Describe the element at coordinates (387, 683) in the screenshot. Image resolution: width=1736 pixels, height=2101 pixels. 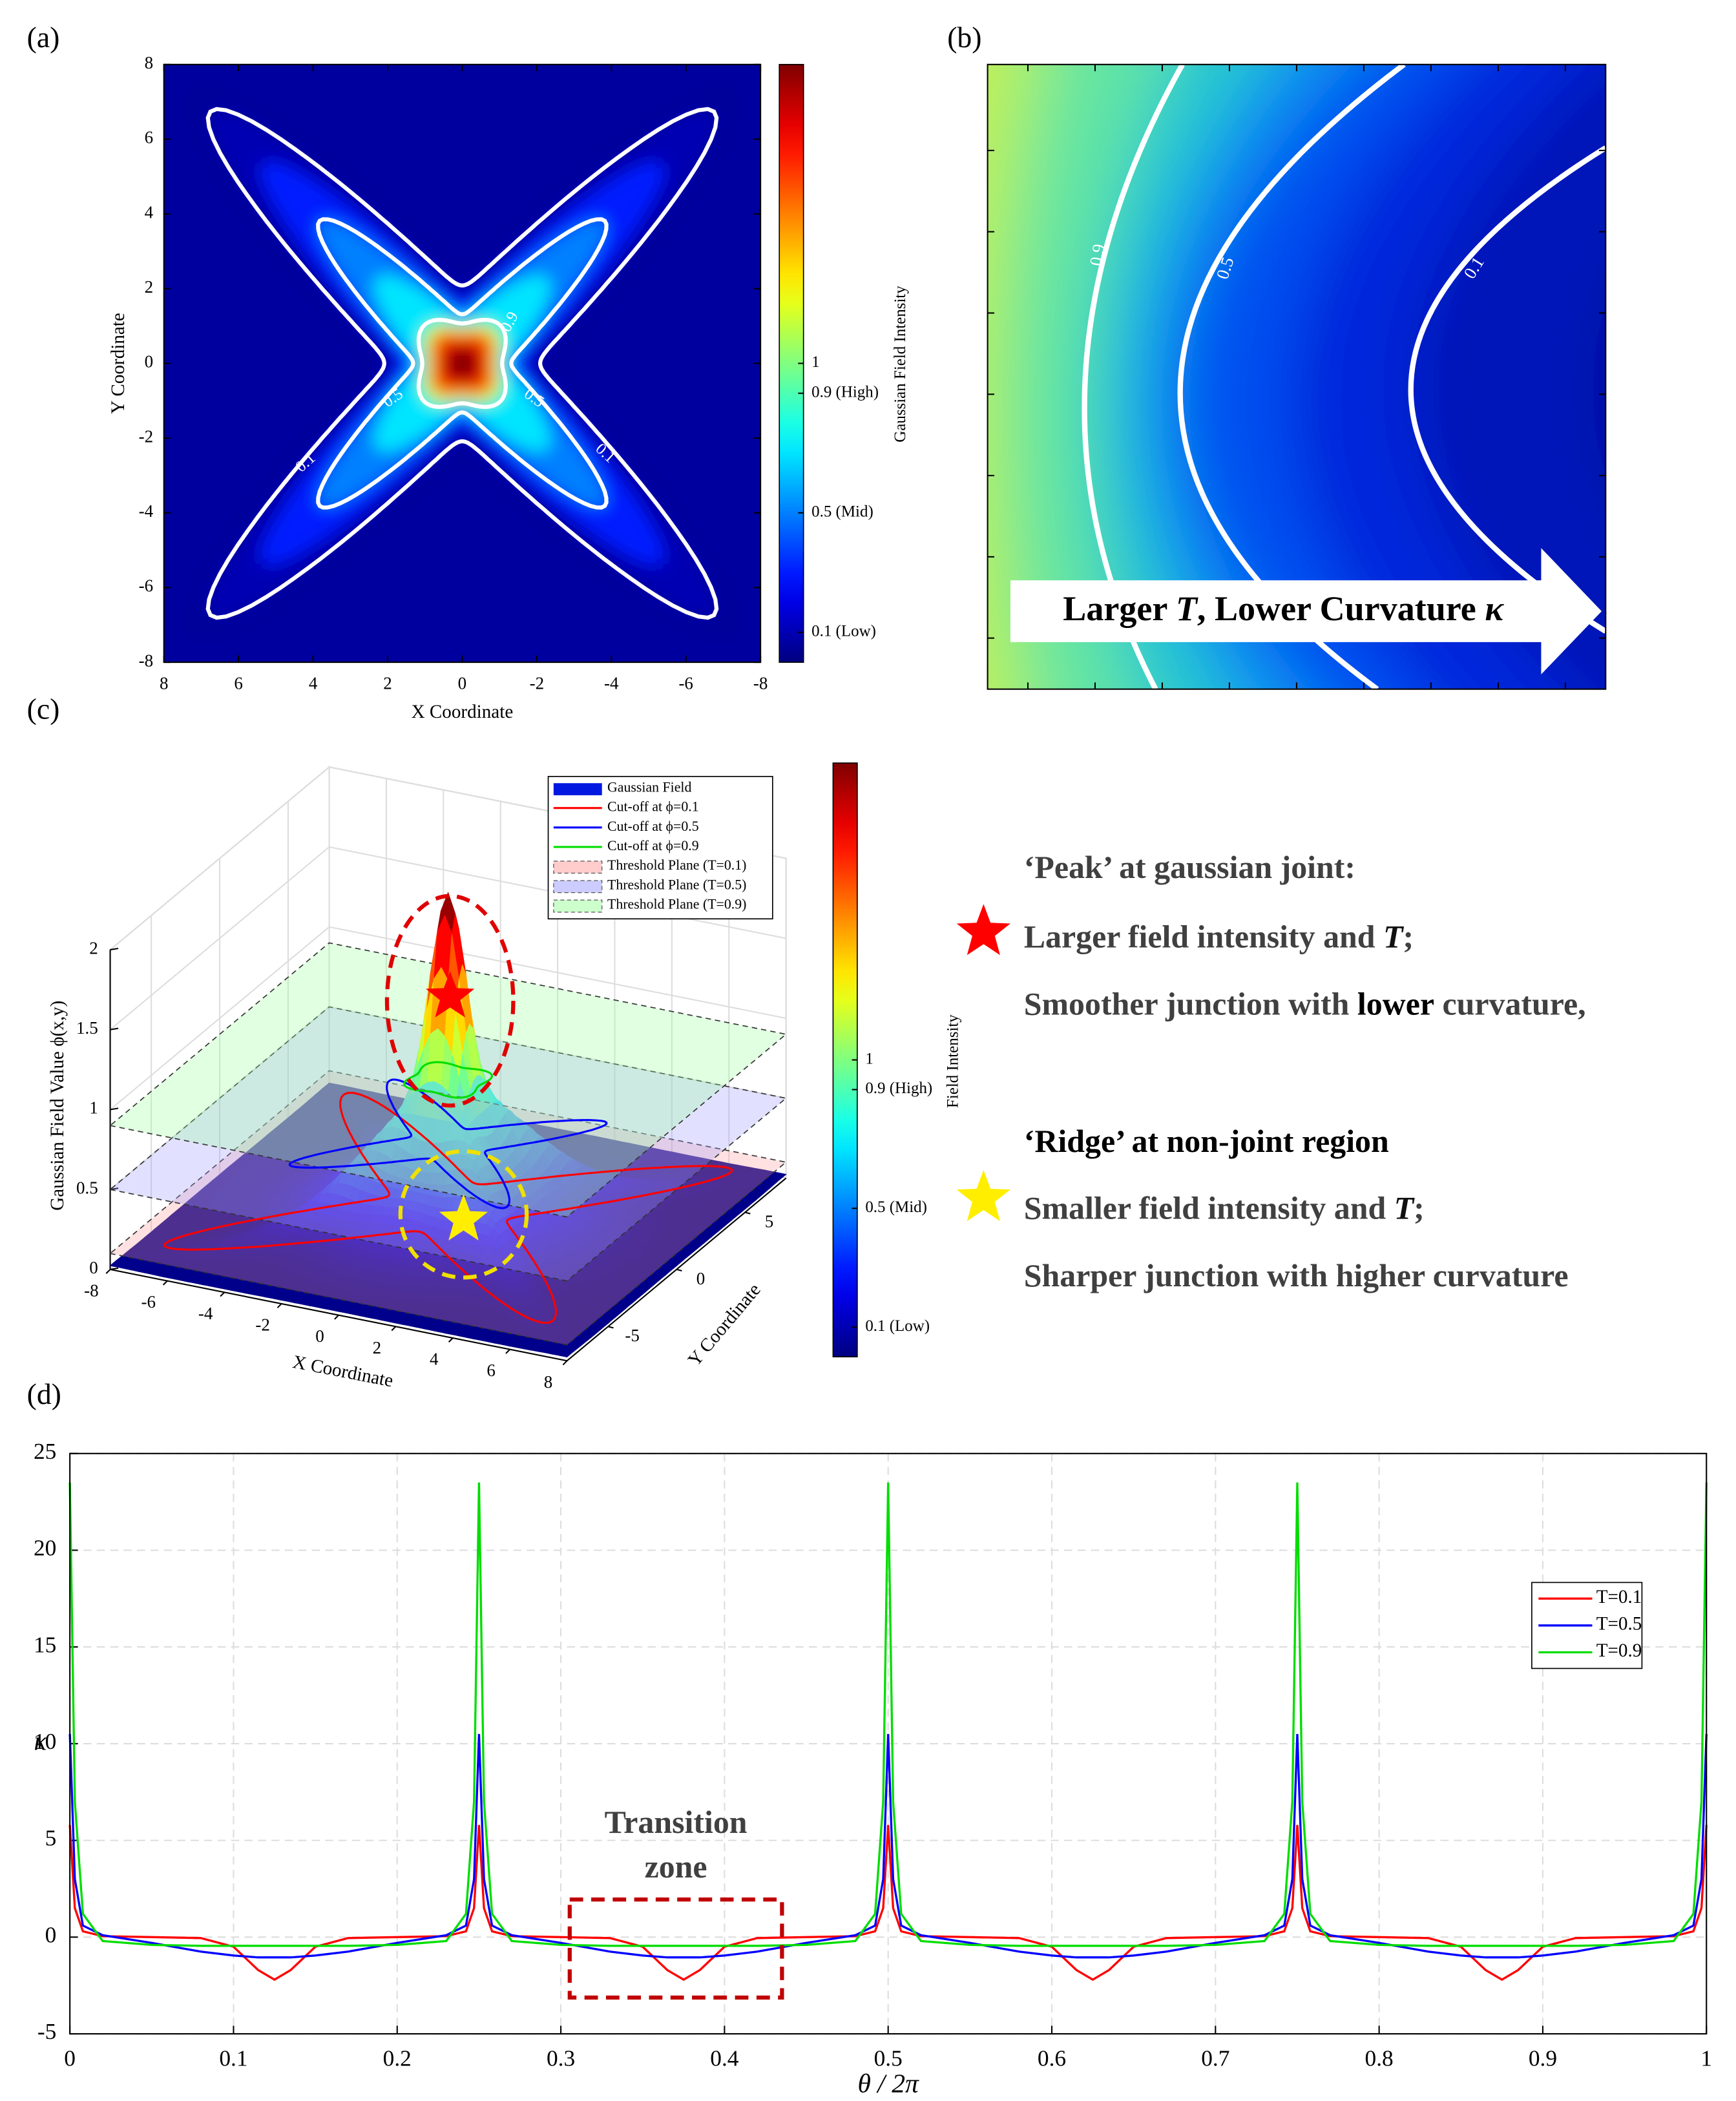
I see `x-tick-label: 2` at that location.